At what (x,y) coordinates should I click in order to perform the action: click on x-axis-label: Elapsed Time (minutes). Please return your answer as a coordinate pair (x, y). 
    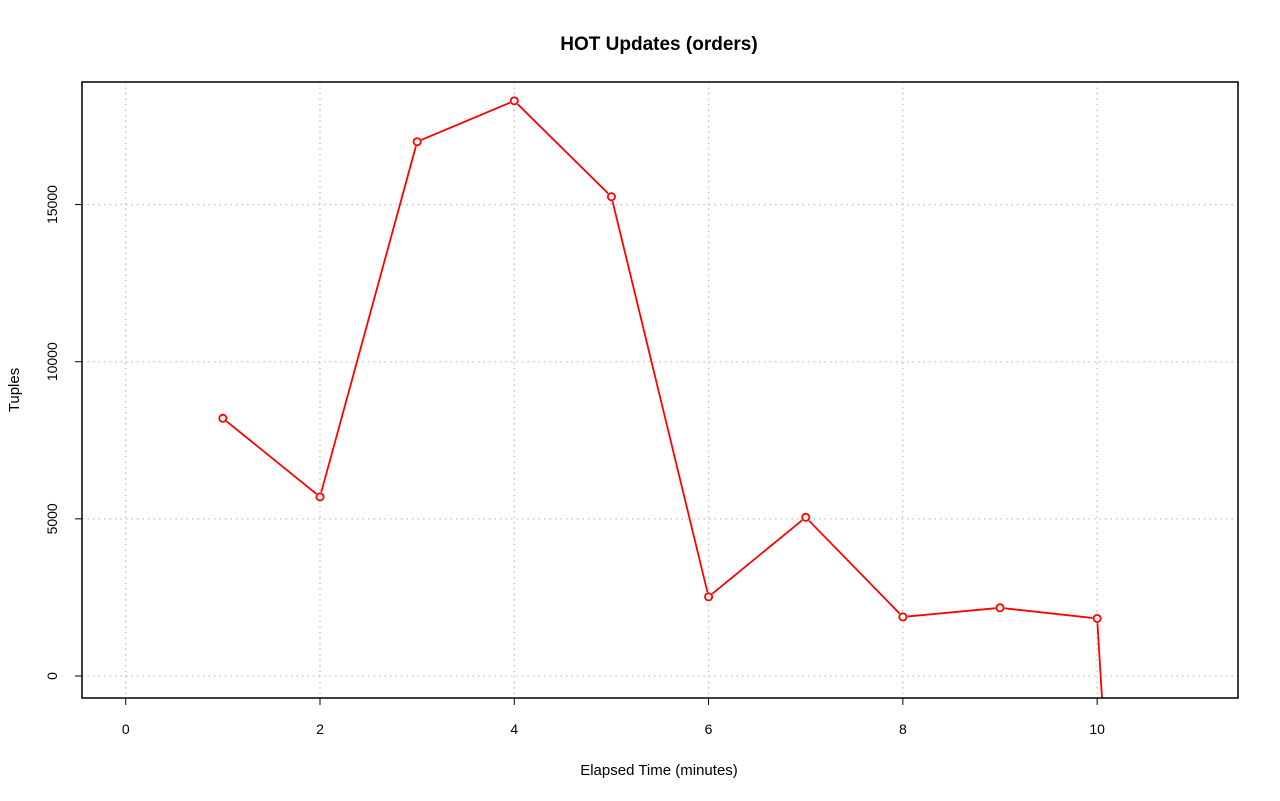
    Looking at the image, I should click on (659, 770).